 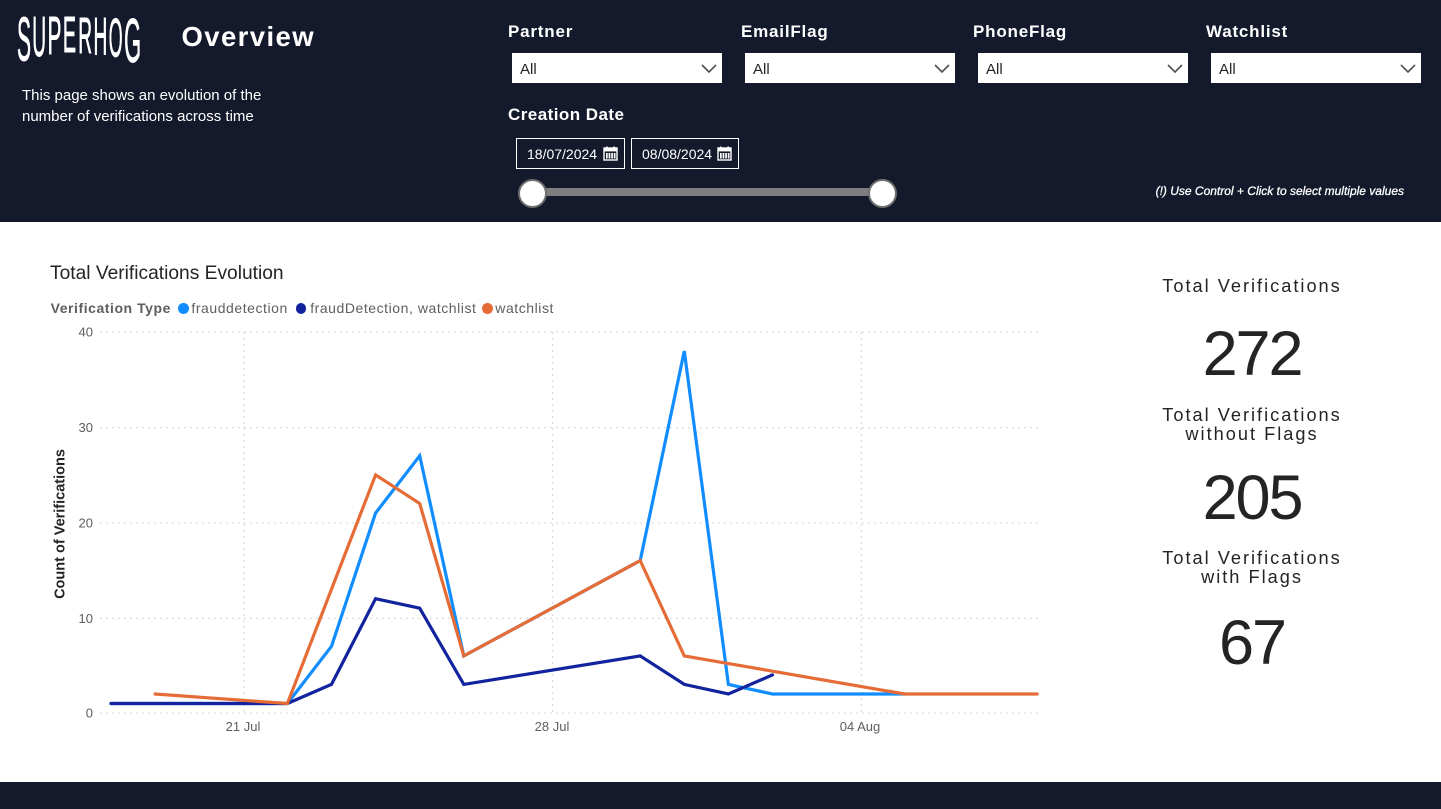 I want to click on svg-text: 0, so click(x=89, y=713).